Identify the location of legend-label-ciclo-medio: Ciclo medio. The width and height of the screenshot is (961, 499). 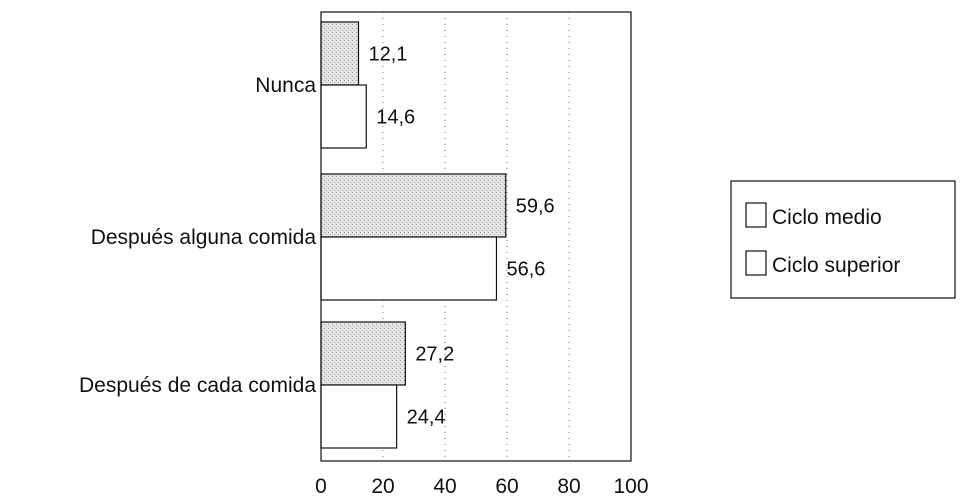
(827, 217).